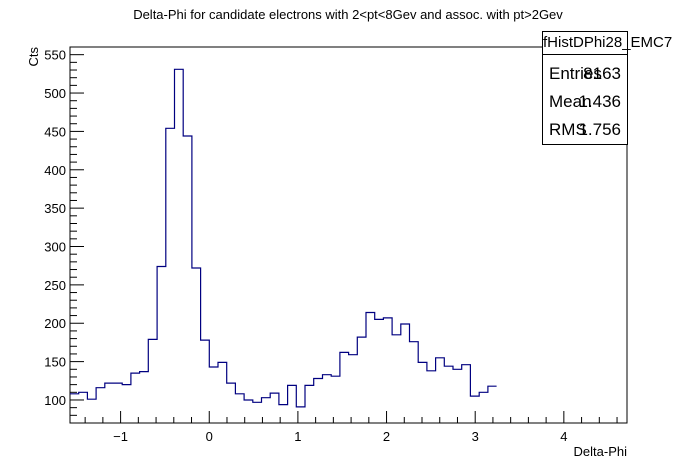  Describe the element at coordinates (607, 43) in the screenshot. I see `stats-histogram-name: fHistDPhi28_EMC7` at that location.